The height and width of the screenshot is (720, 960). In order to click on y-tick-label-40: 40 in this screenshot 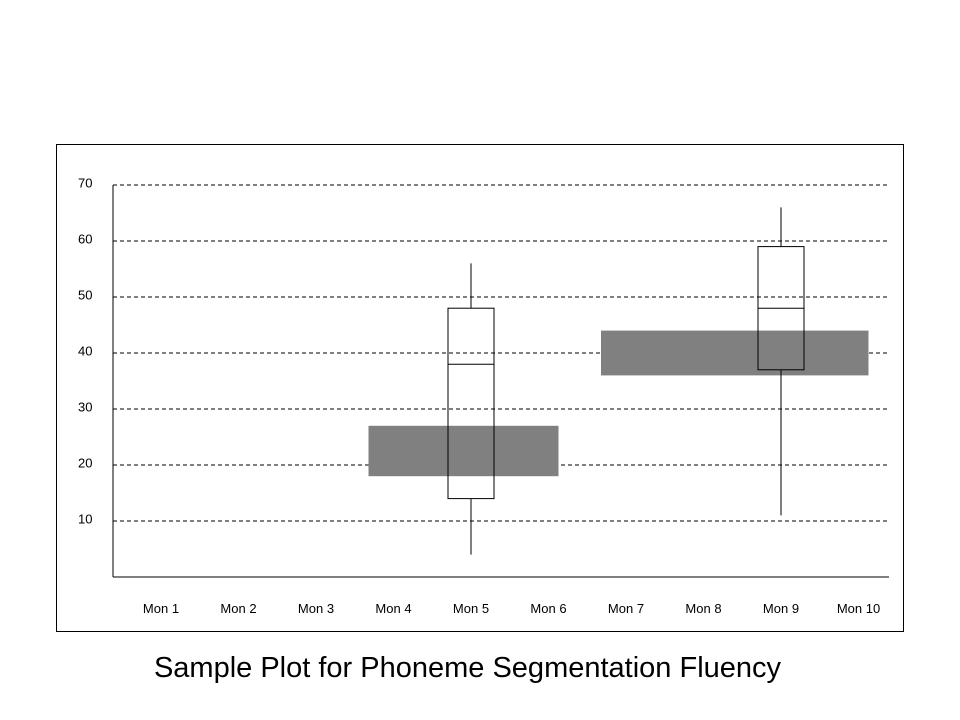, I will do `click(85, 350)`.